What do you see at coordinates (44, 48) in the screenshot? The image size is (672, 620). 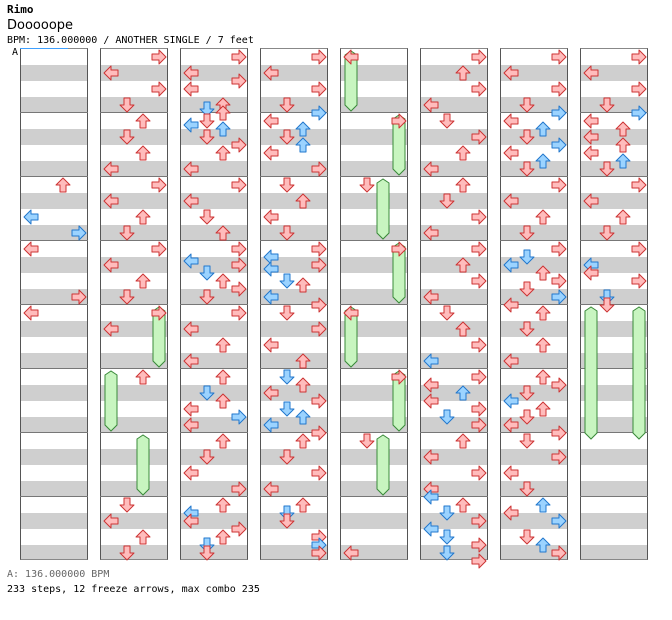 I see `start-marker` at bounding box center [44, 48].